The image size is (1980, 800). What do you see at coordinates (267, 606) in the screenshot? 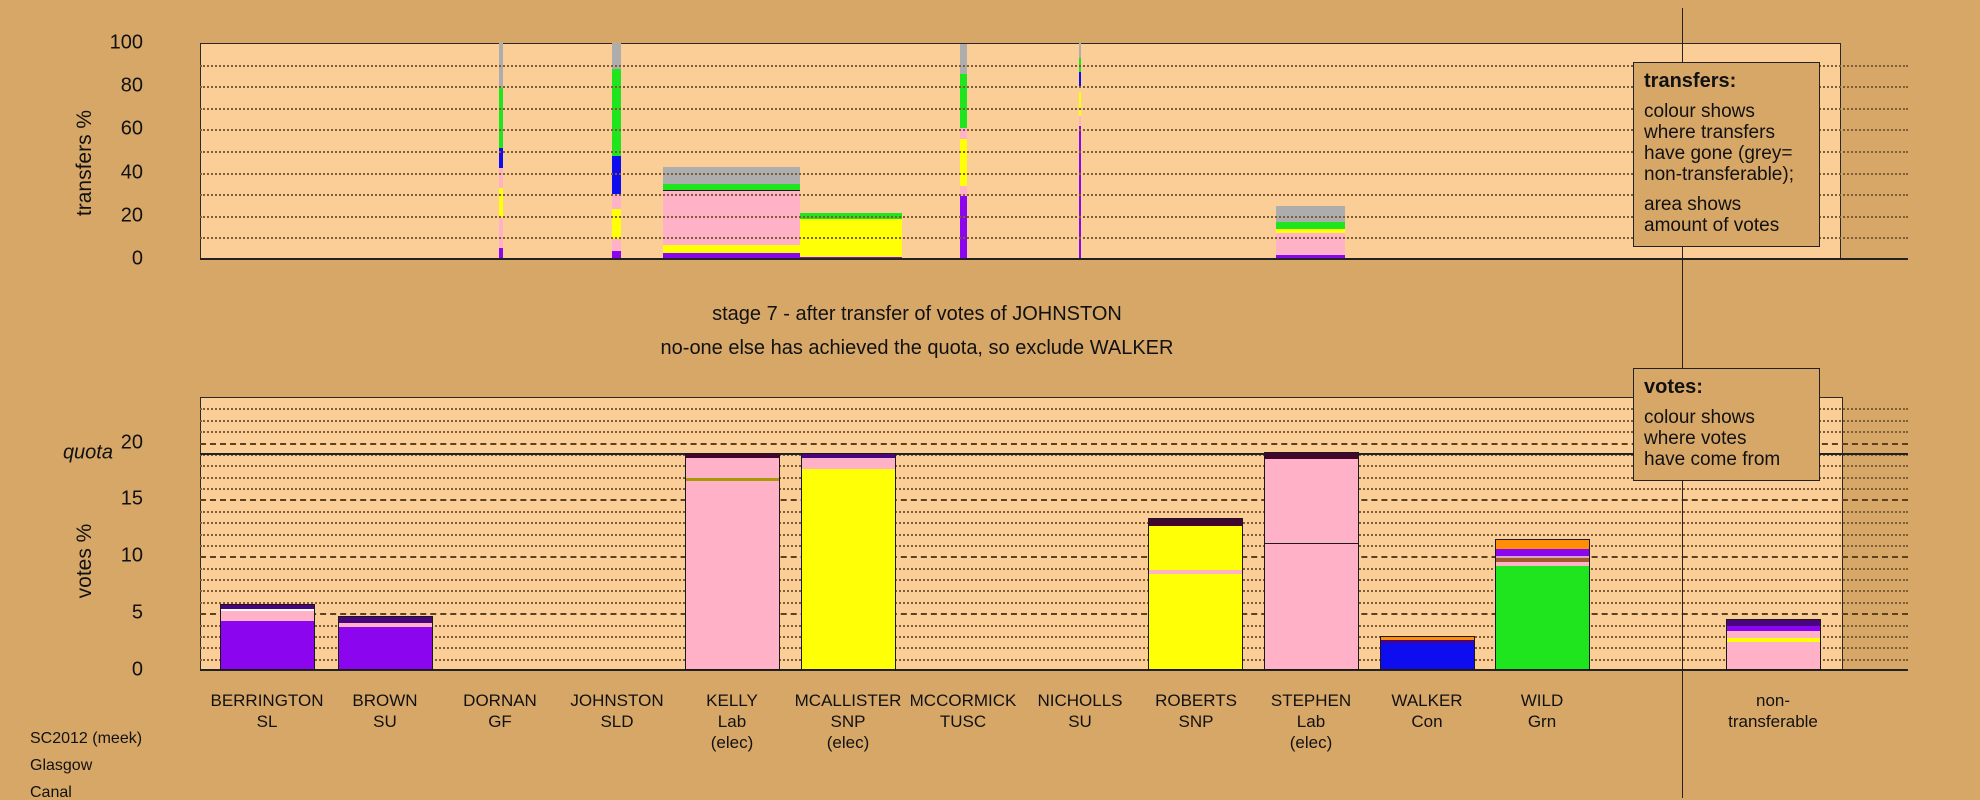
I see `votes-bar-berrington-segment-indigo` at bounding box center [267, 606].